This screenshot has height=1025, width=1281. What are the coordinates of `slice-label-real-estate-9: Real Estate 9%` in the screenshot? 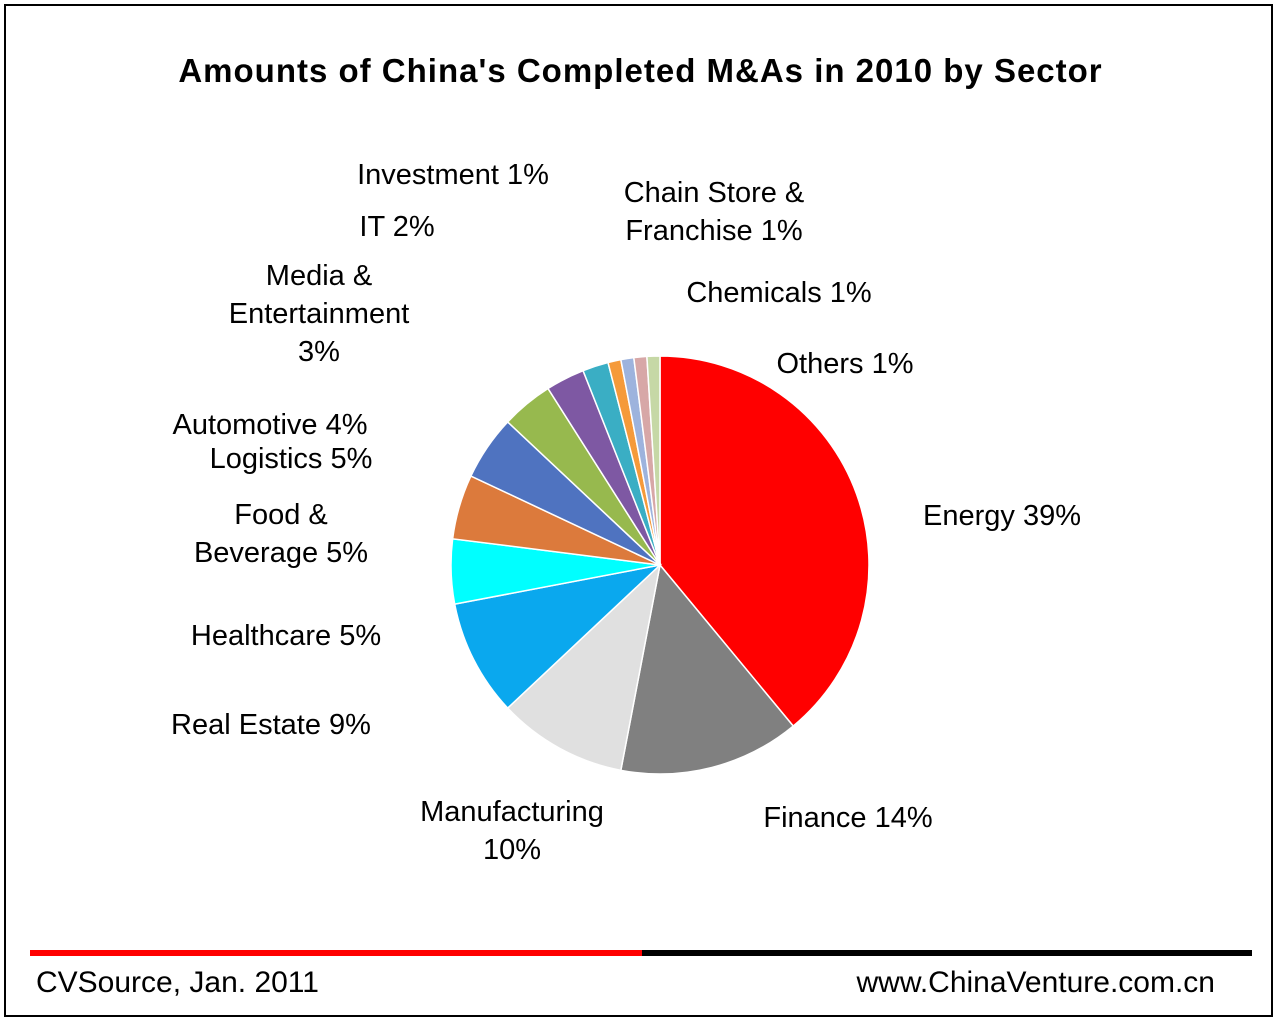 It's located at (271, 725).